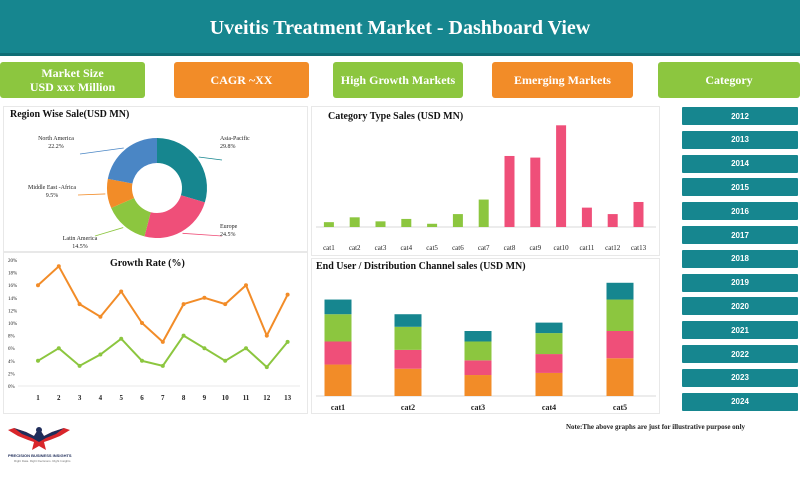  I want to click on year-button-2021: 2021, so click(740, 330).